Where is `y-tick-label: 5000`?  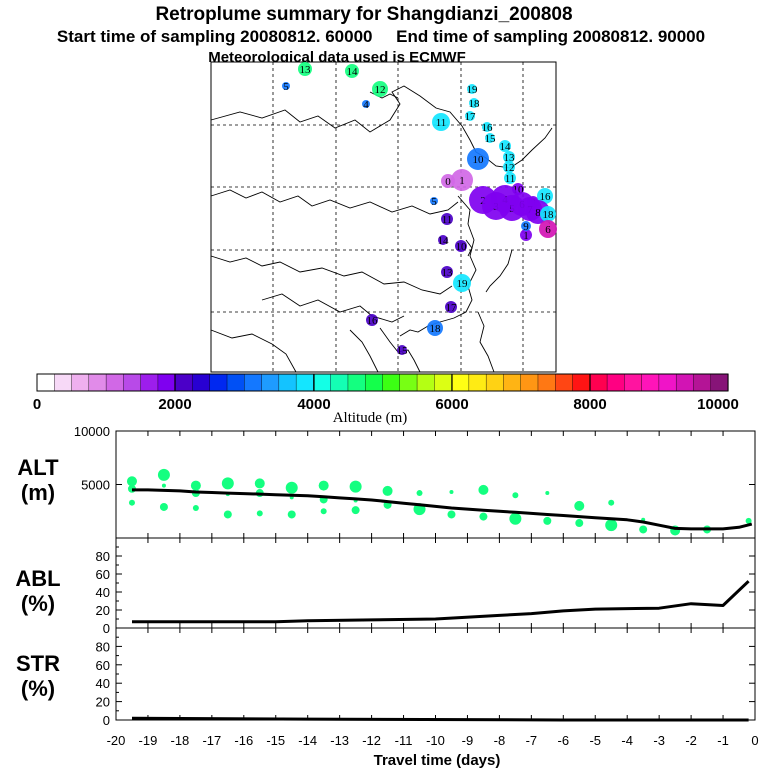
y-tick-label: 5000 is located at coordinates (95, 485).